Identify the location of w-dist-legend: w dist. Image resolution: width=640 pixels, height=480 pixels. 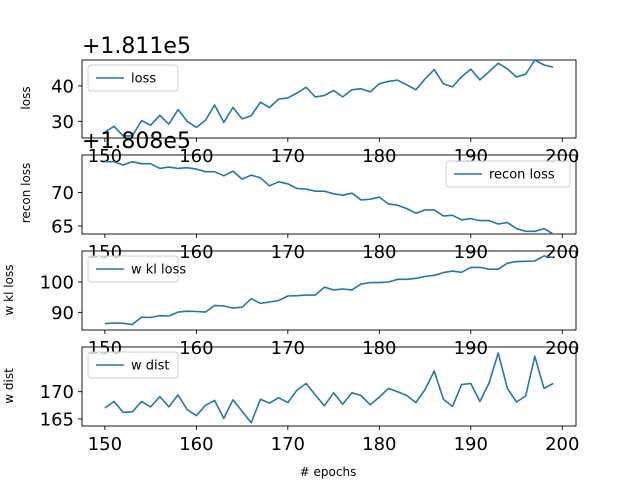
(133, 365).